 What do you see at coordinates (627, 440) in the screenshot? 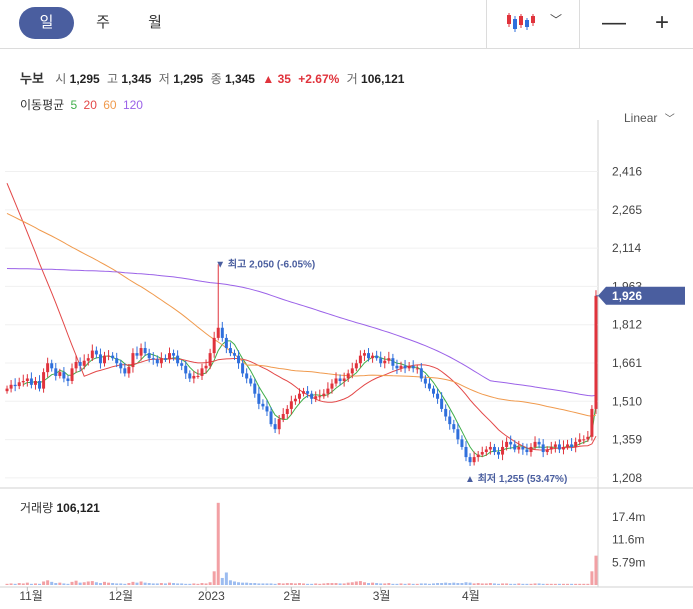
I see `y-tick-label: 1,359` at bounding box center [627, 440].